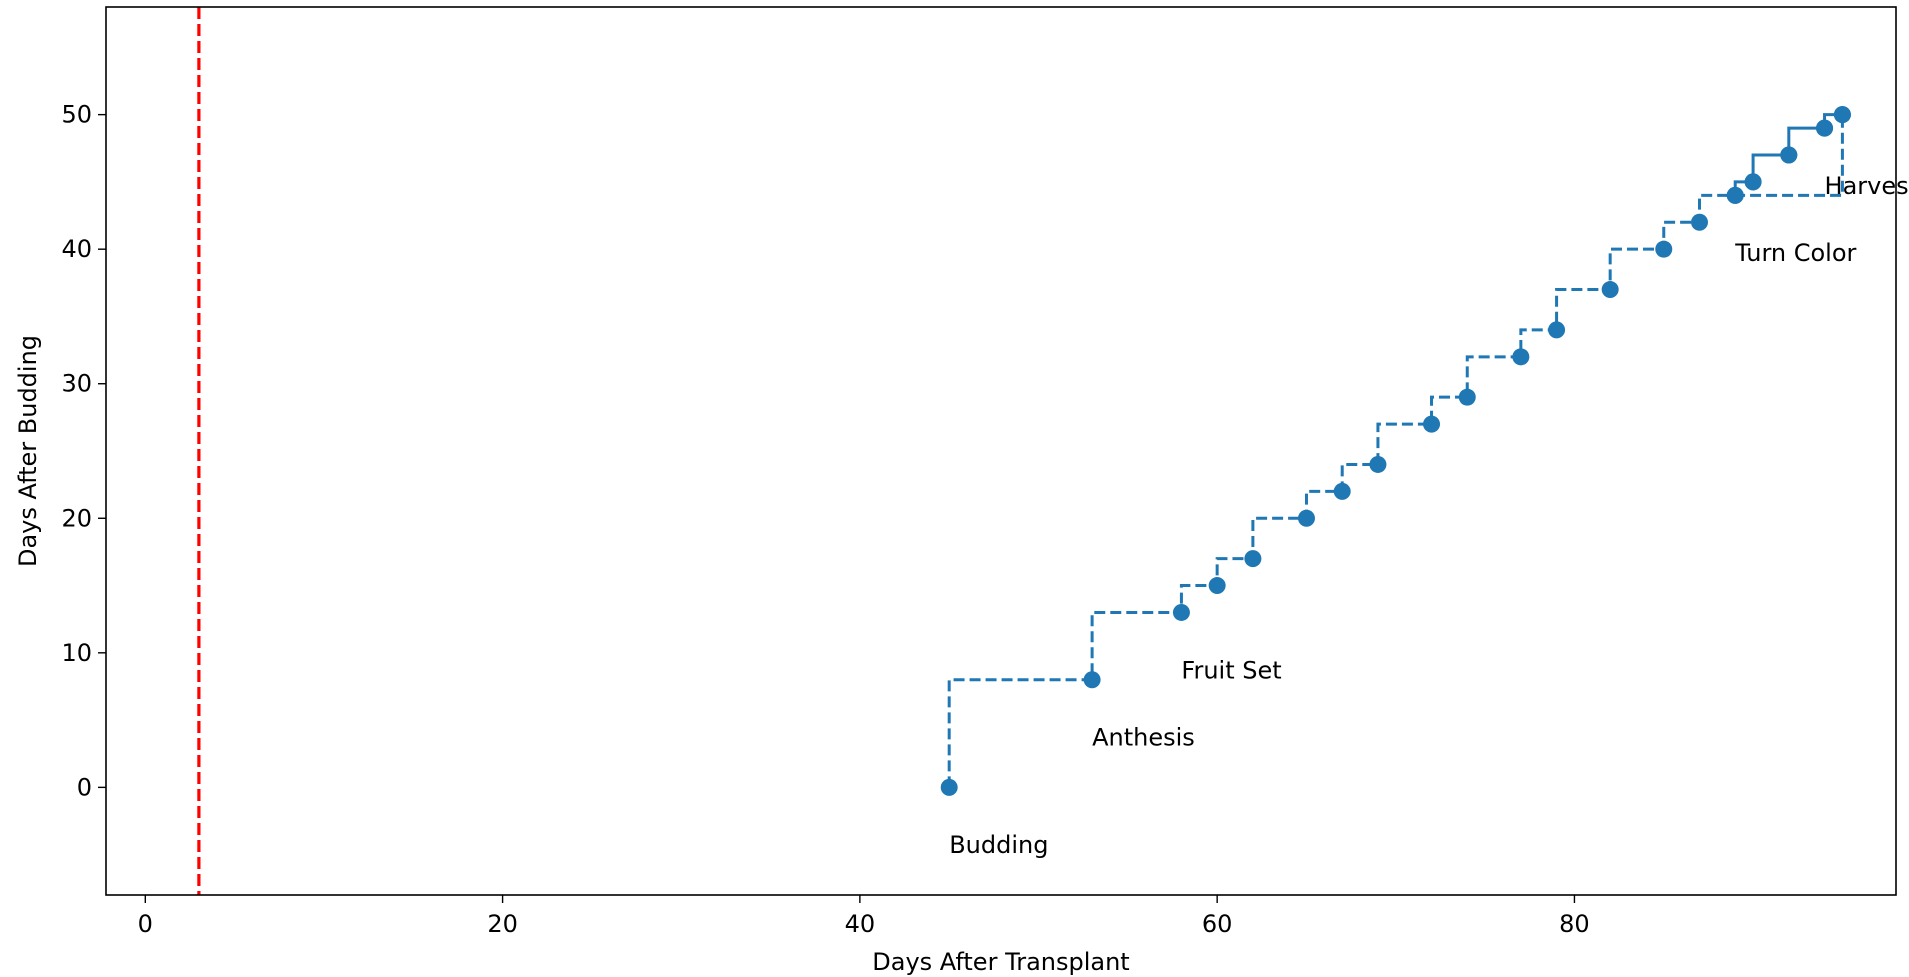 The width and height of the screenshot is (1909, 977). Describe the element at coordinates (998, 845) in the screenshot. I see `stage-annotation: Budding` at that location.